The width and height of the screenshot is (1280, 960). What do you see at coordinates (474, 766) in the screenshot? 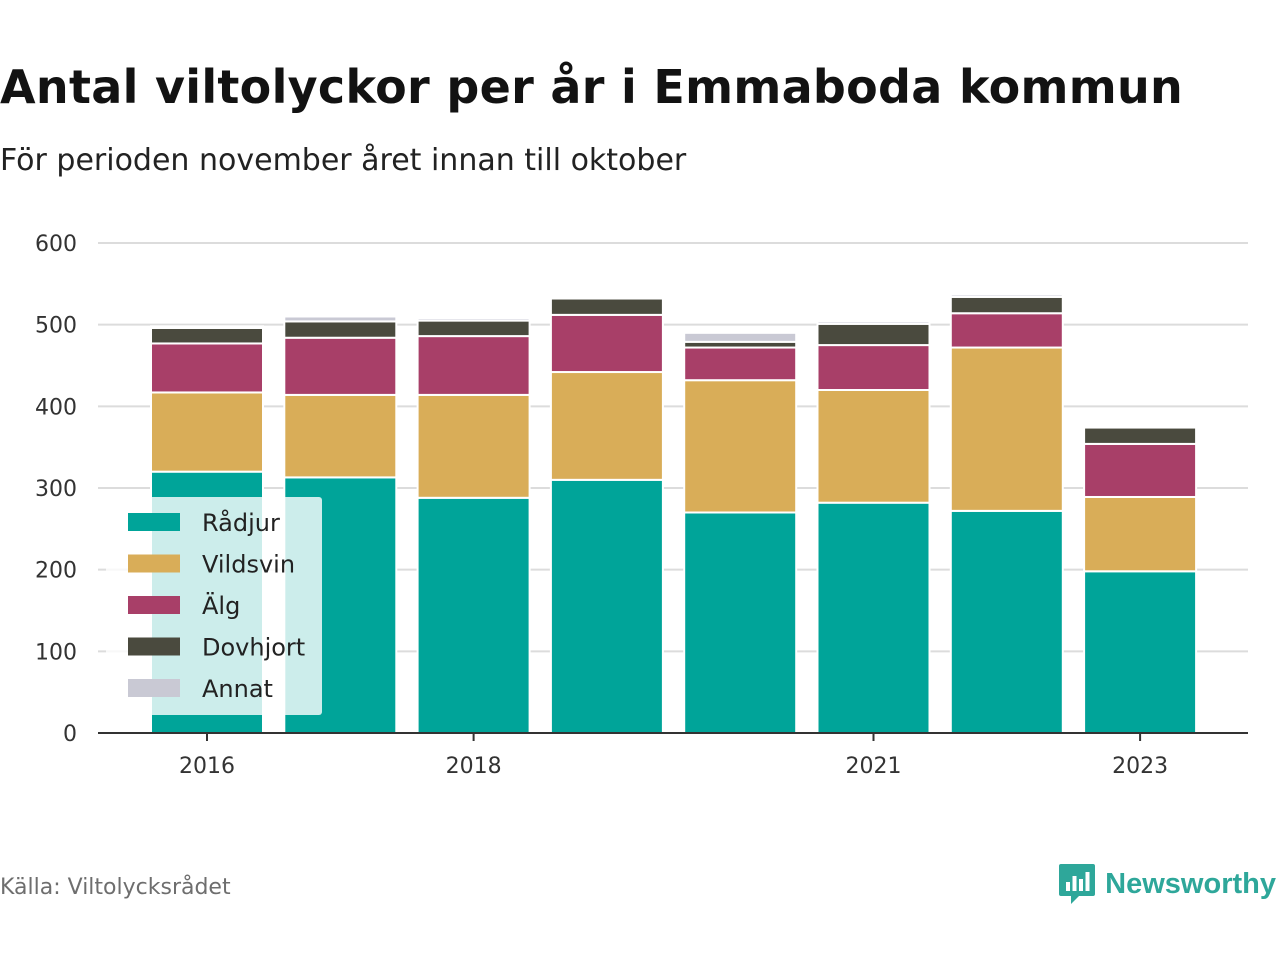
I see `x-tick-label: 2018` at bounding box center [474, 766].